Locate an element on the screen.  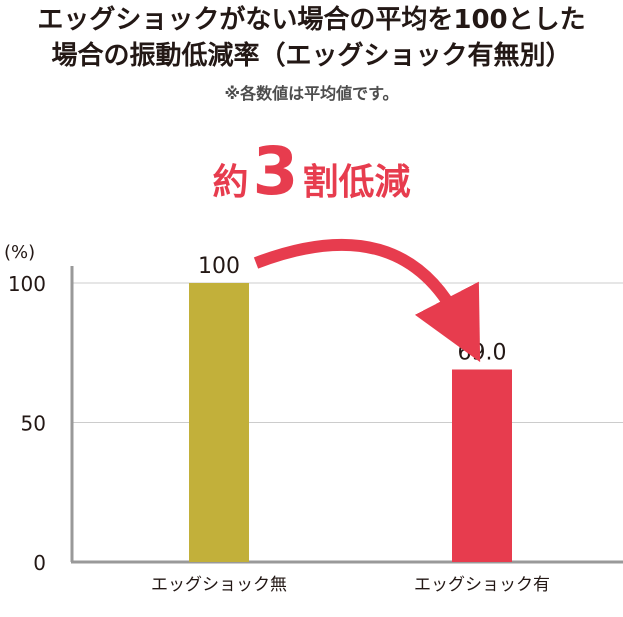
x-category-label-1: エッグショック無 is located at coordinates (219, 585).